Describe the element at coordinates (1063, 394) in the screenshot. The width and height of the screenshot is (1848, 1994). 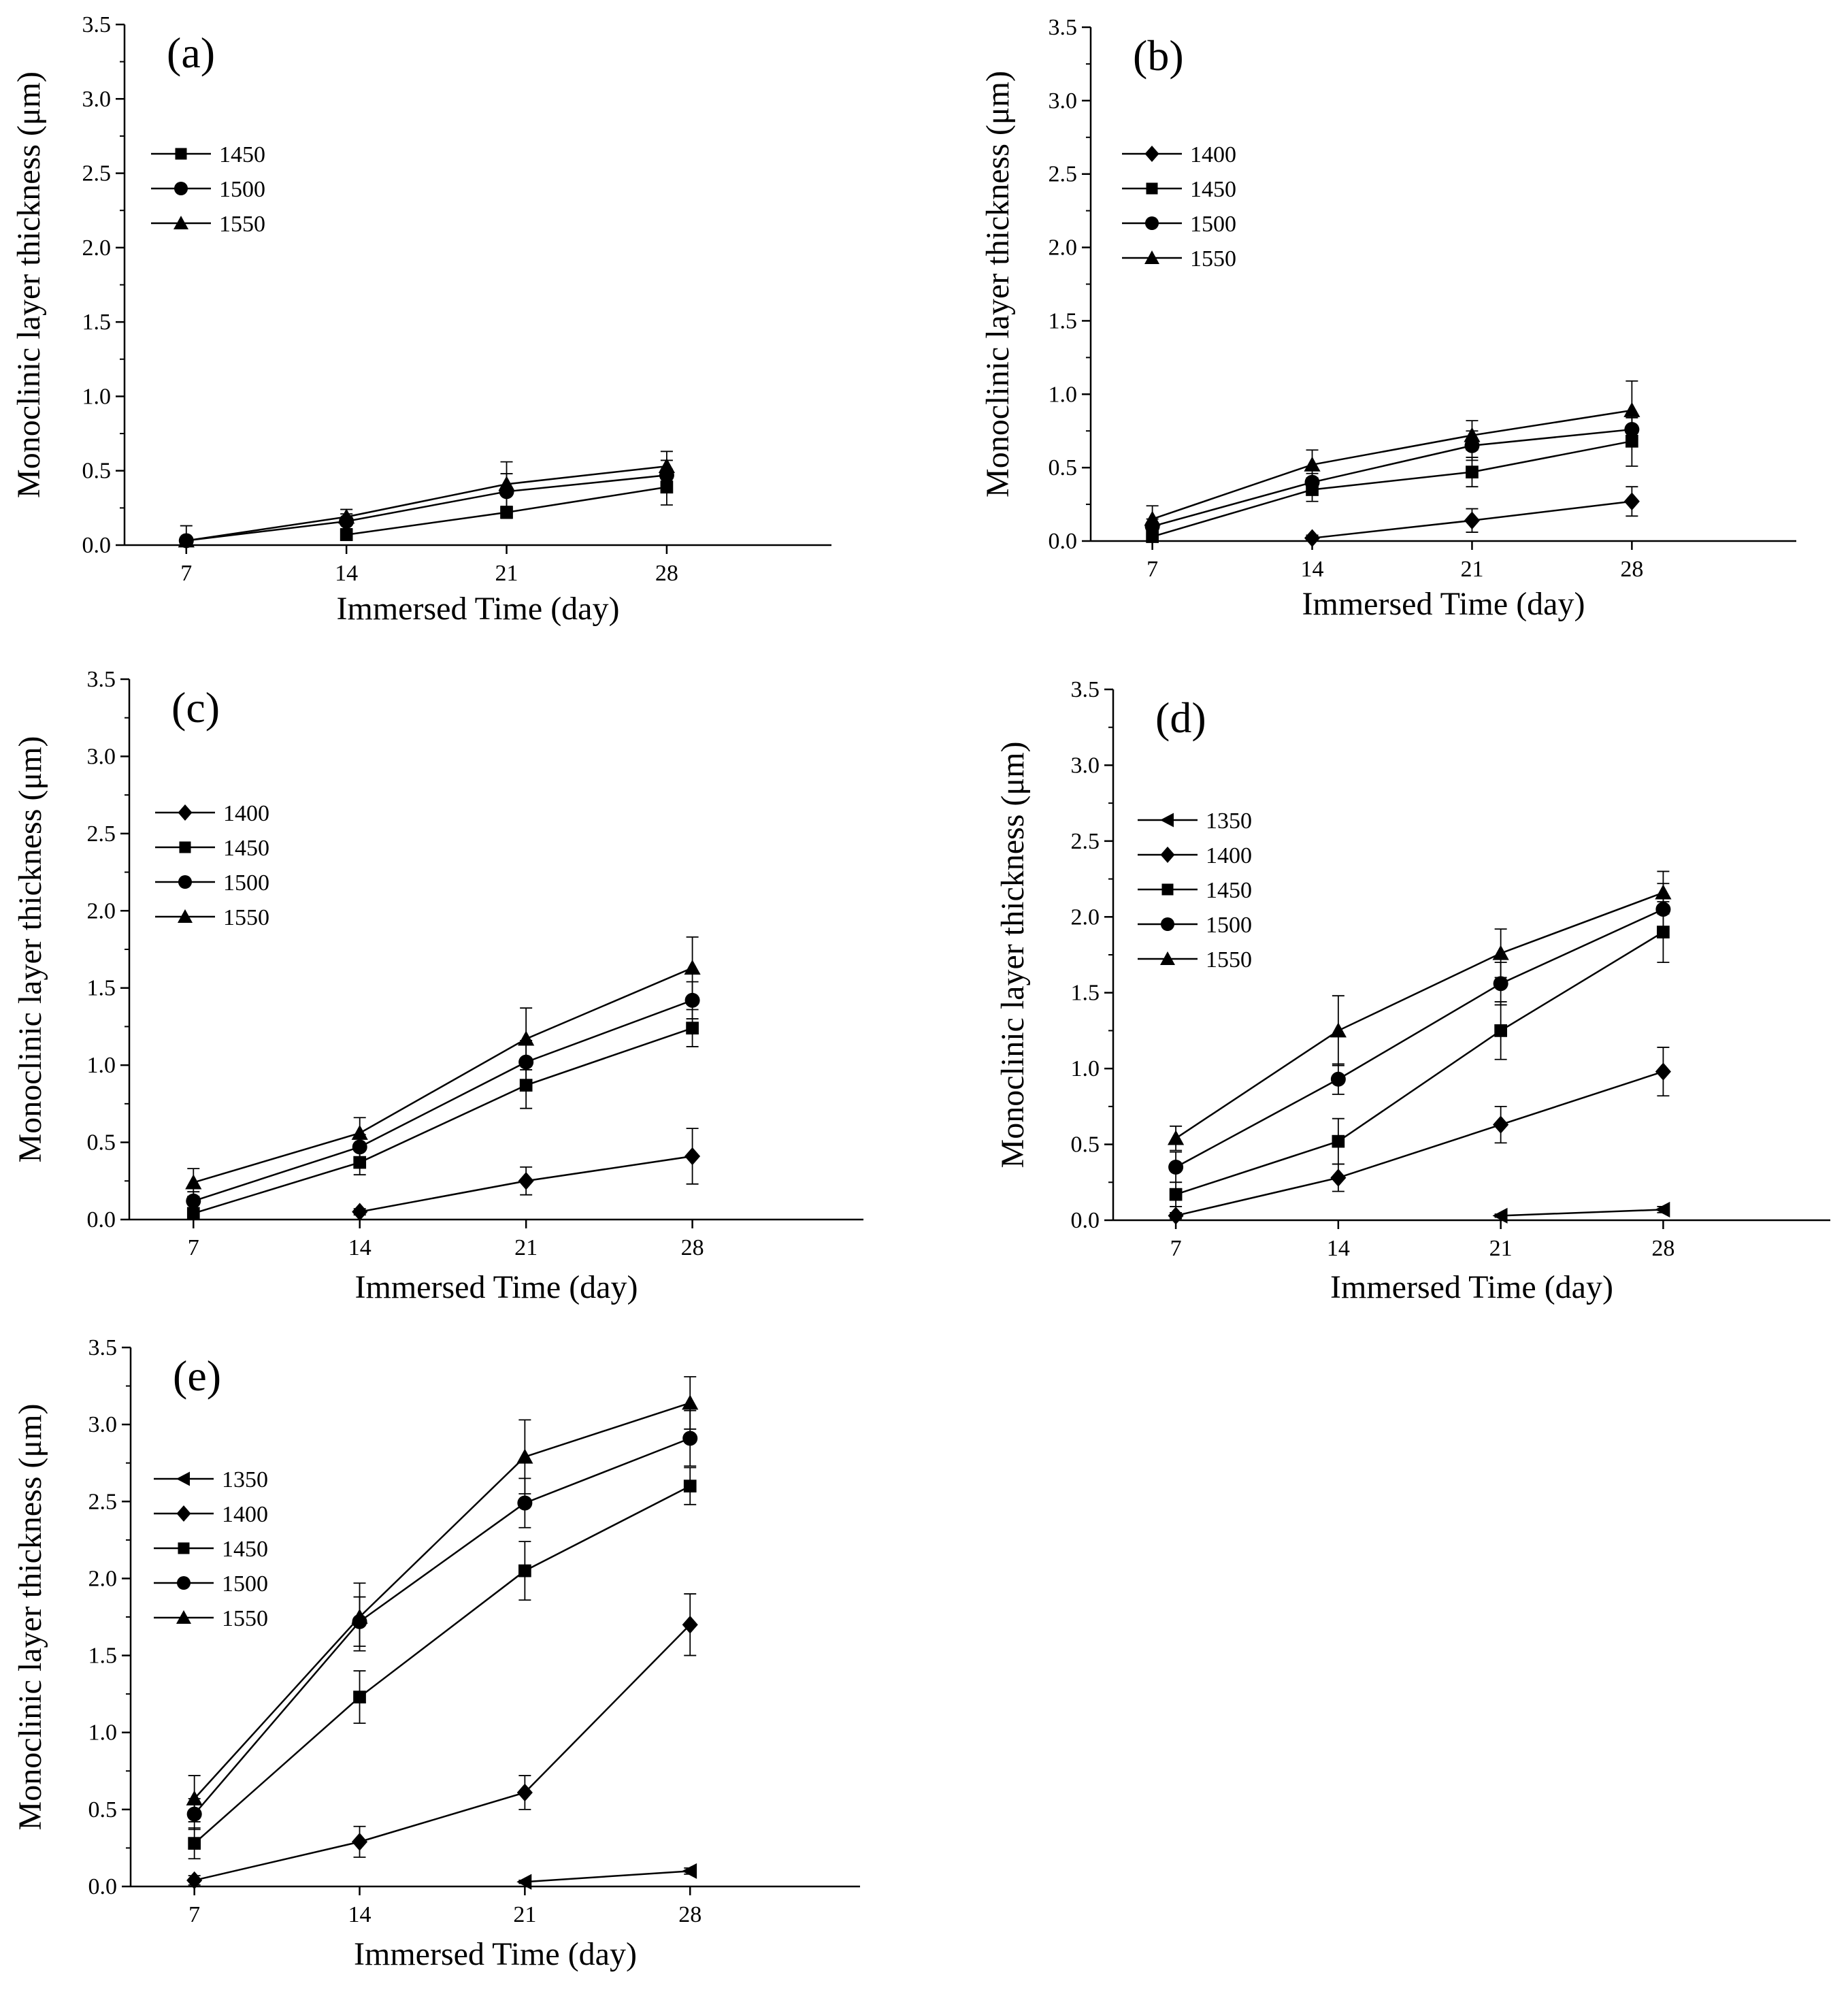
I see `y-tick-label: 1.0` at that location.